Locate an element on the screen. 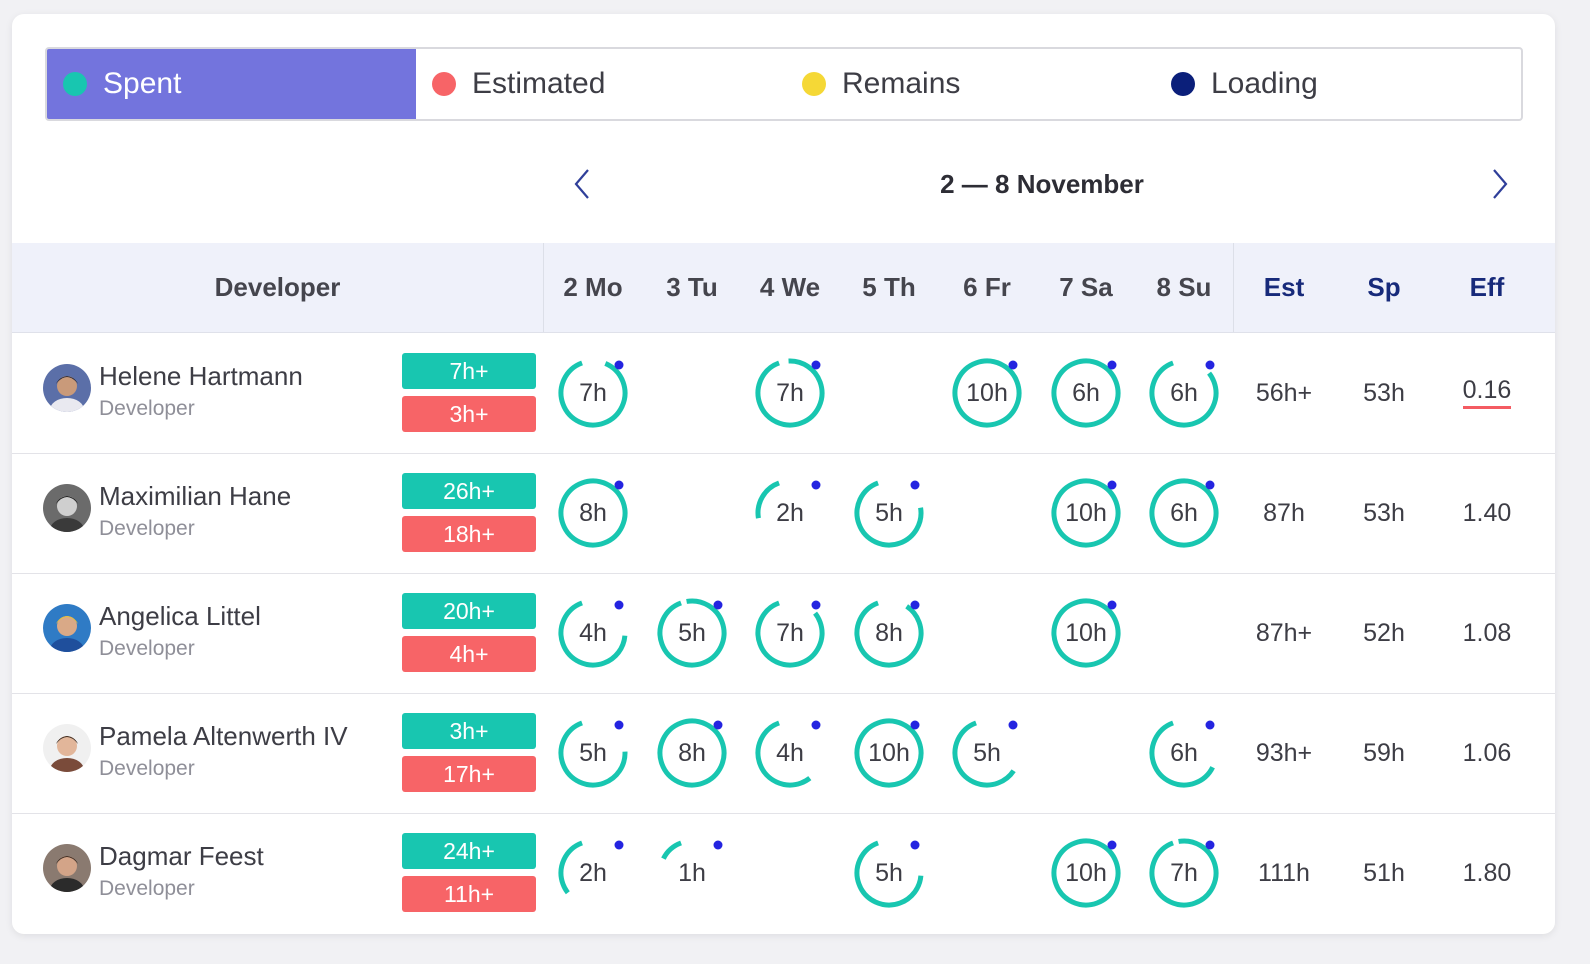 This screenshot has width=1590, height=964. legend-filter: Spent Estimated Remains Loading is located at coordinates (784, 84).